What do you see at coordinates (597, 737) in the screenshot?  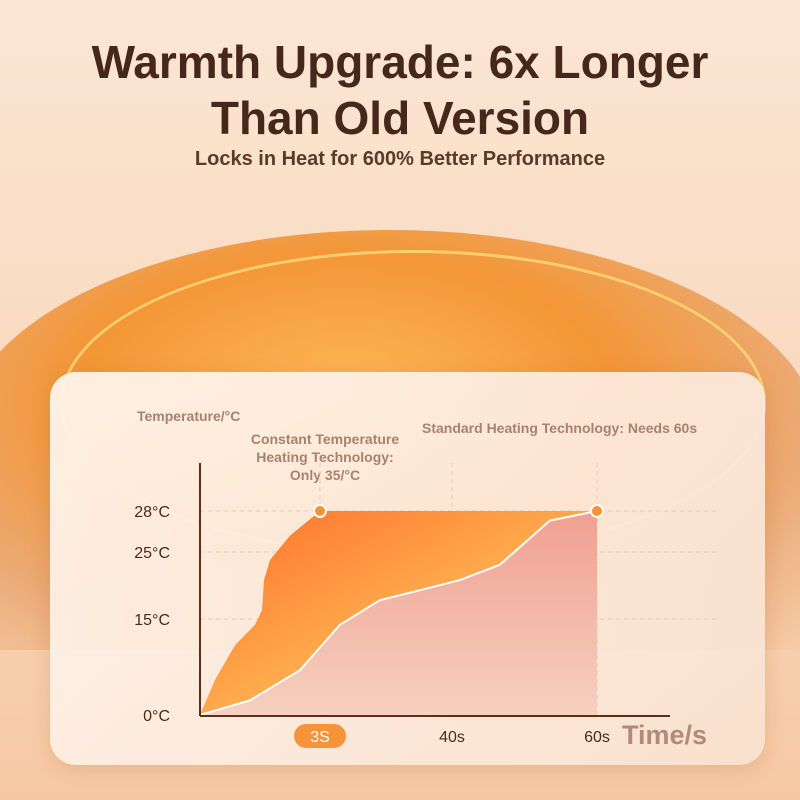 I see `x-tick-label: 60s` at bounding box center [597, 737].